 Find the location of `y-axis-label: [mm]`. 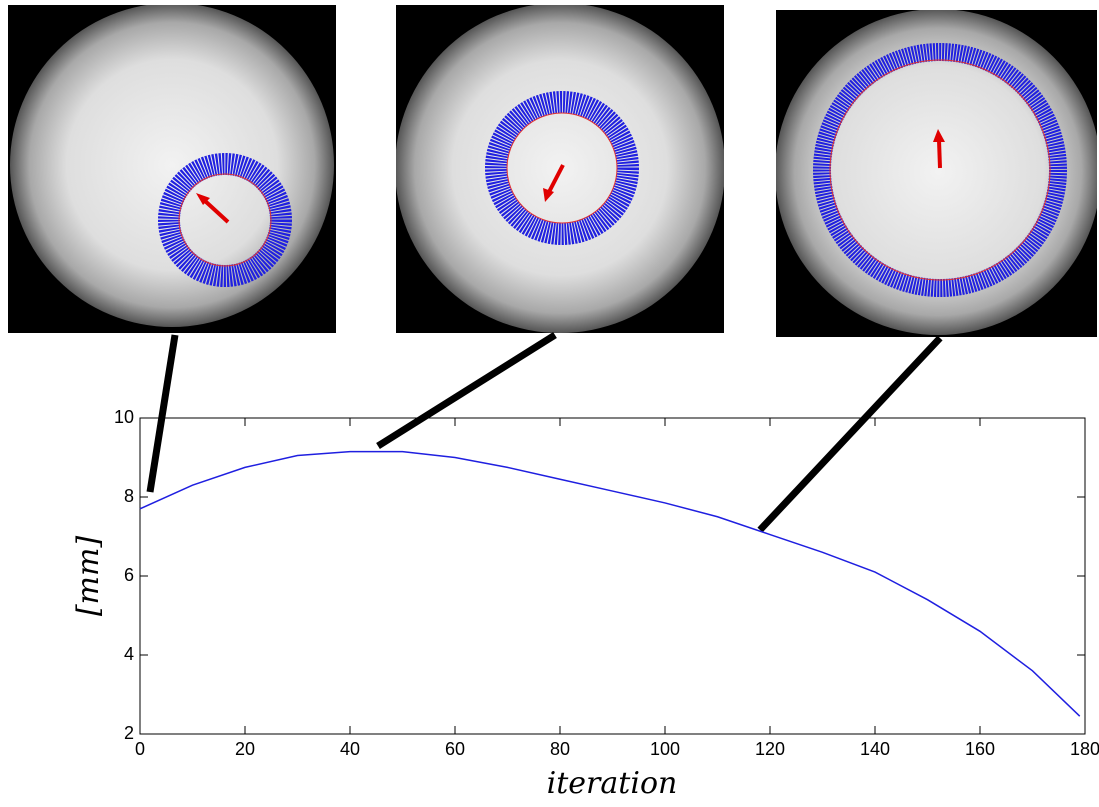

y-axis-label: [mm] is located at coordinates (88, 576).